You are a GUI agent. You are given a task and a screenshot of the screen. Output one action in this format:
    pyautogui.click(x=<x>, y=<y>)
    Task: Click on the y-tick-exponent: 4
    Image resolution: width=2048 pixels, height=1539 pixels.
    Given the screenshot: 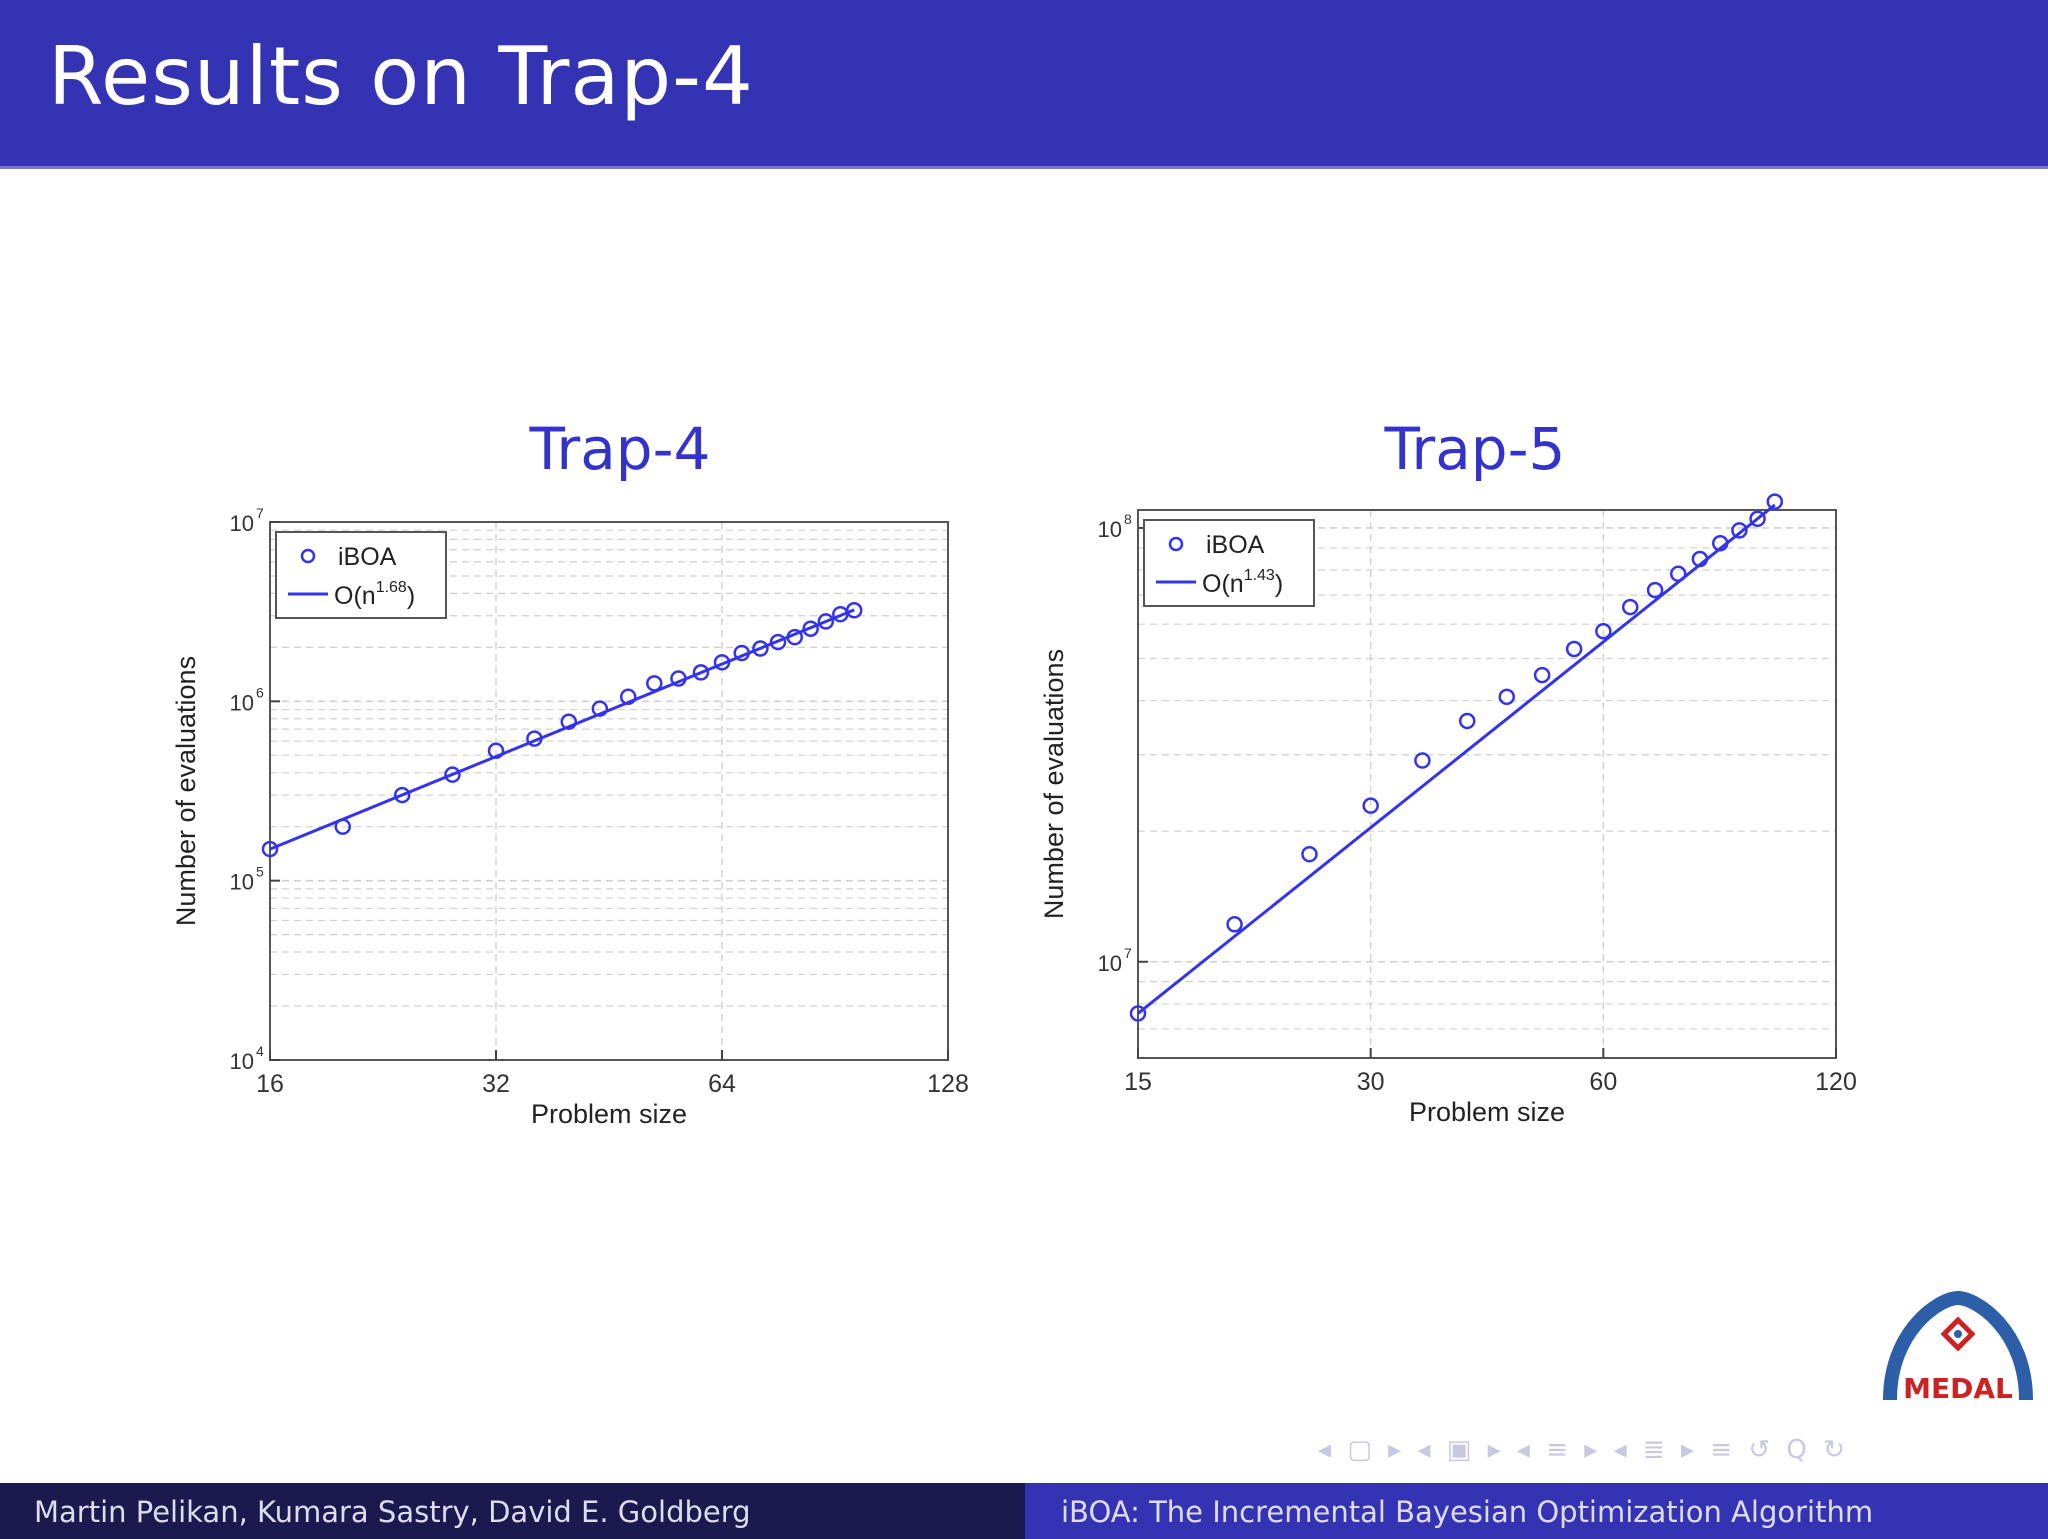 What is the action you would take?
    pyautogui.click(x=260, y=1051)
    